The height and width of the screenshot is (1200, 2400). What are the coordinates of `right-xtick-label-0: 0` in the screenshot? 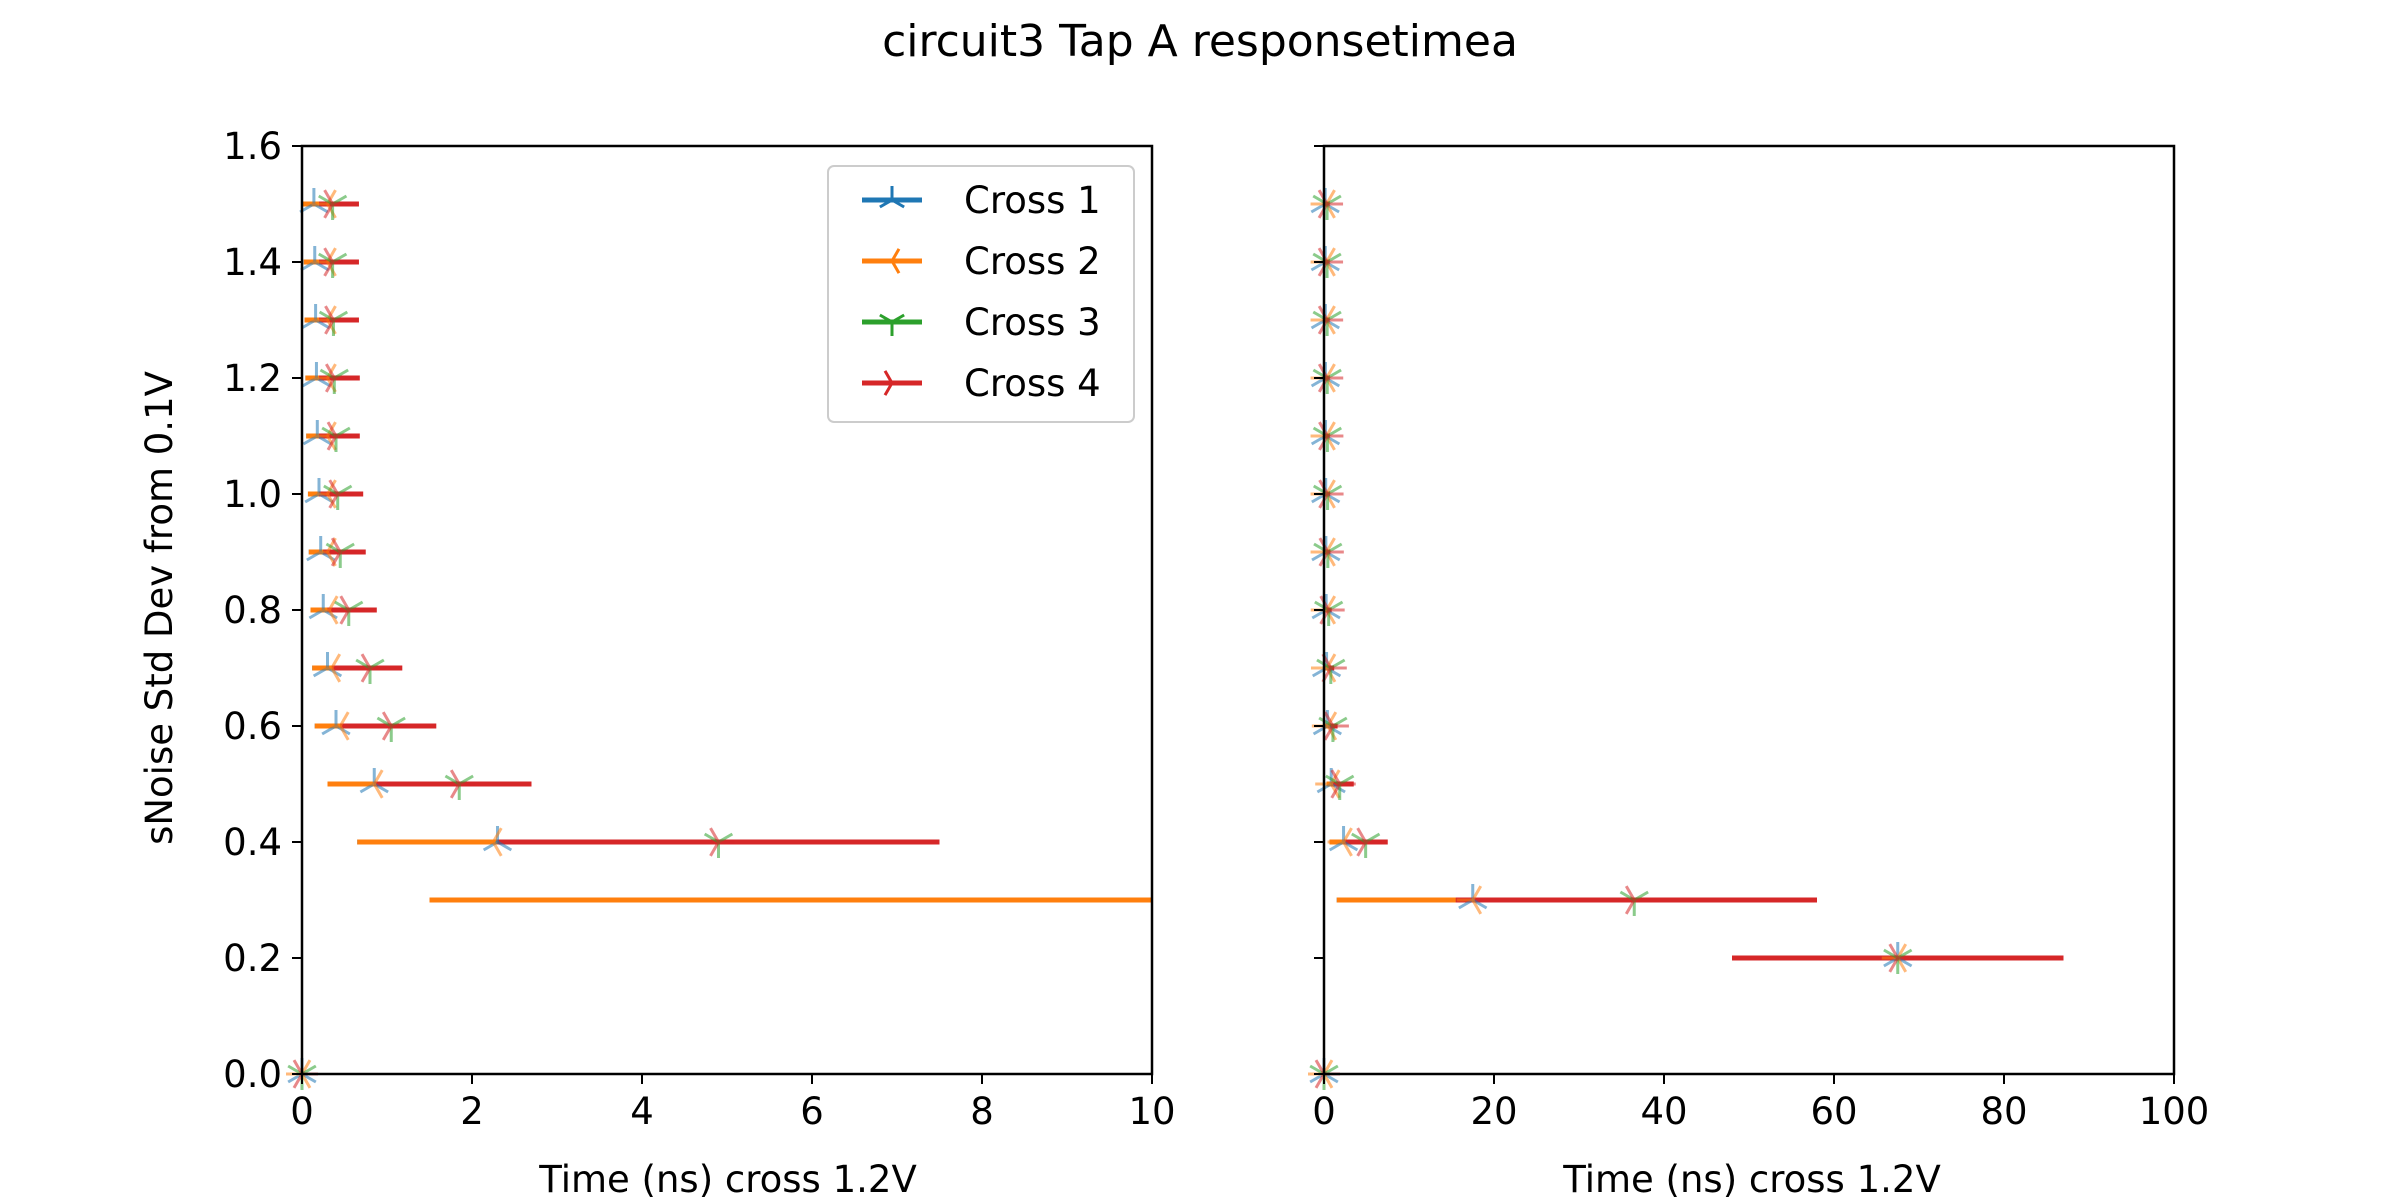 It's located at (1324, 1111).